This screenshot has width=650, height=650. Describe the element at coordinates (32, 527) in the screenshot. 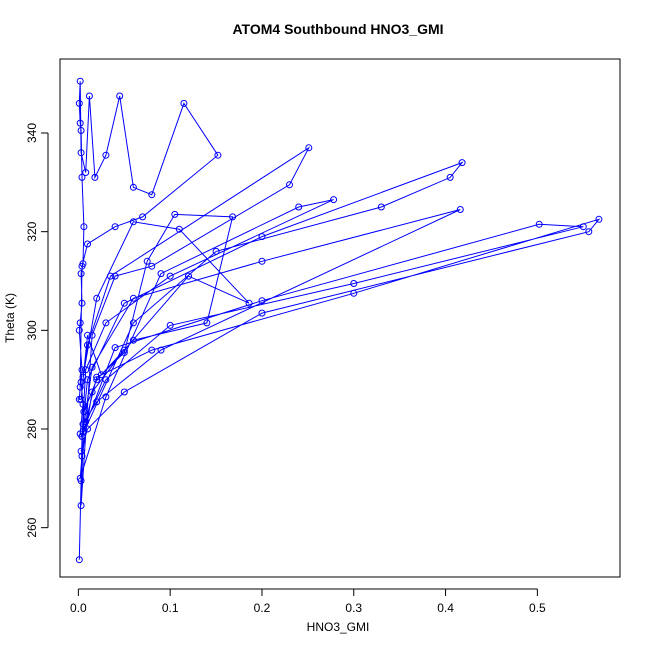

I see `y-tick-label: 260` at that location.